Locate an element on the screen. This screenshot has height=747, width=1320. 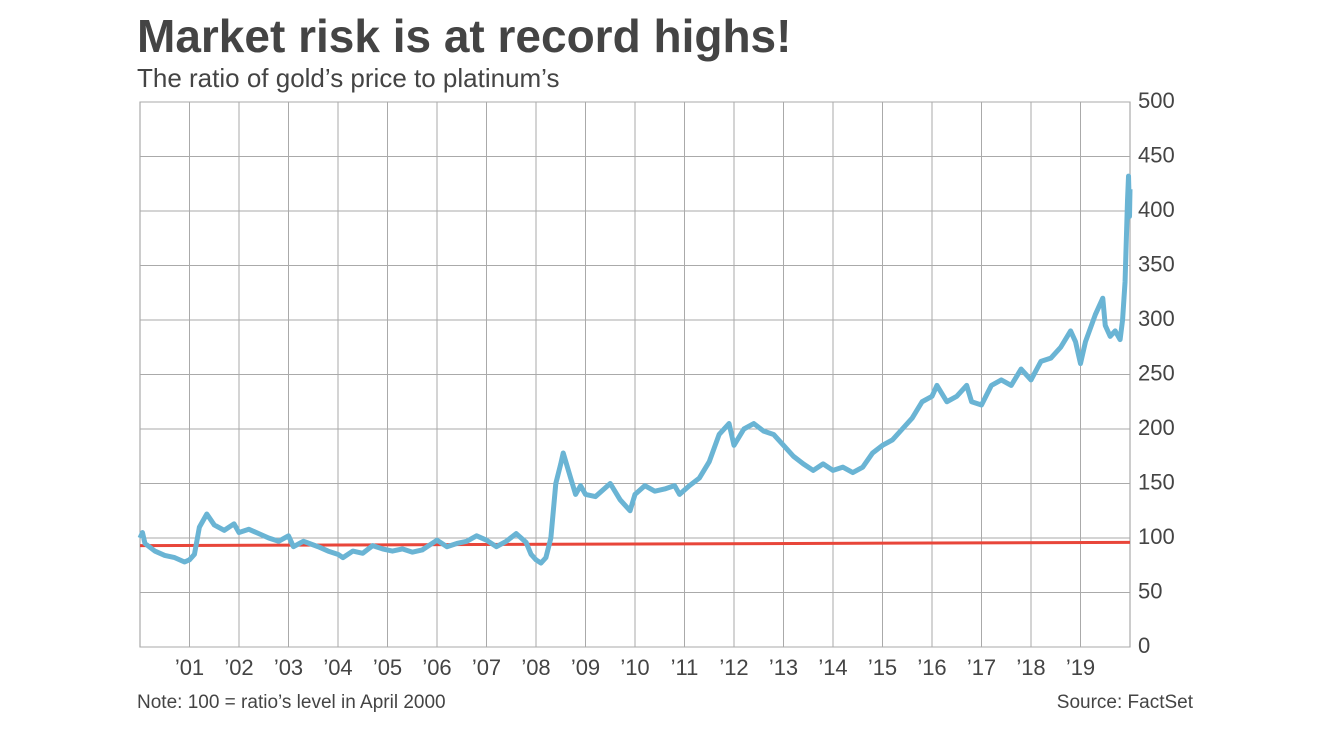
x-tick-label: ’10 is located at coordinates (634, 667).